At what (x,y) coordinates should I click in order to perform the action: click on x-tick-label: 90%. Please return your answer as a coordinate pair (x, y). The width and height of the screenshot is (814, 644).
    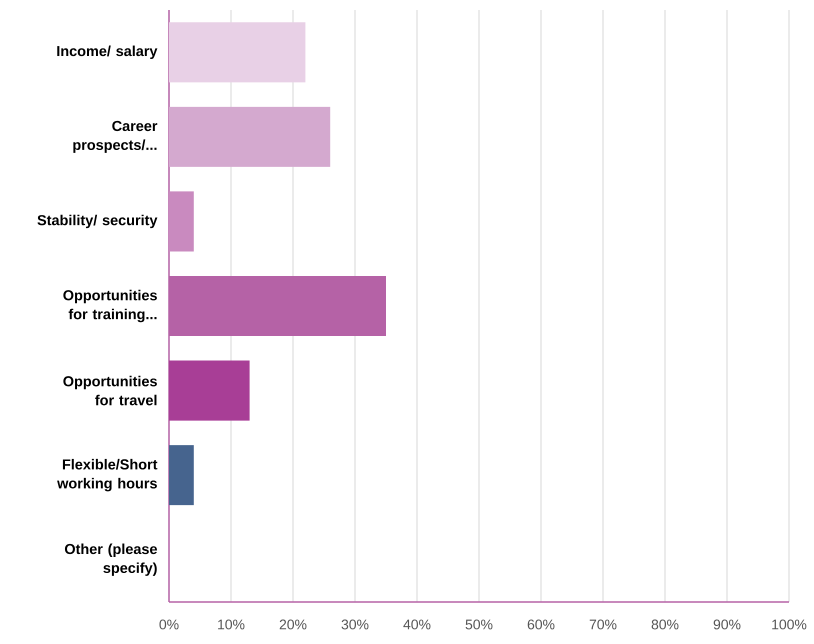
    Looking at the image, I should click on (727, 625).